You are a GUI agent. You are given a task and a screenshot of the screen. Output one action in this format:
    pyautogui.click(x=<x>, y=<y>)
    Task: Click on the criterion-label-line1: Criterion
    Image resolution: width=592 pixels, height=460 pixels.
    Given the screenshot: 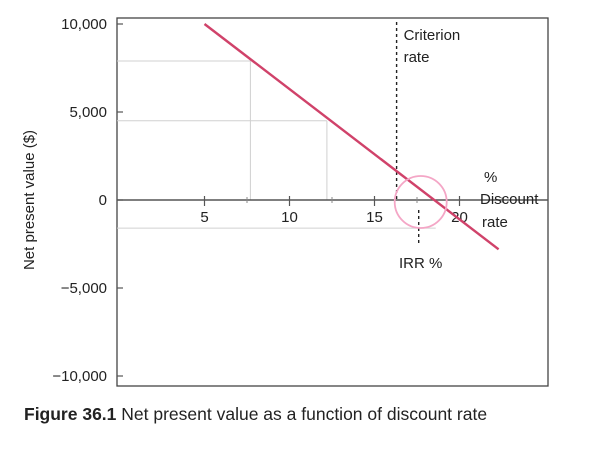 What is the action you would take?
    pyautogui.click(x=432, y=35)
    